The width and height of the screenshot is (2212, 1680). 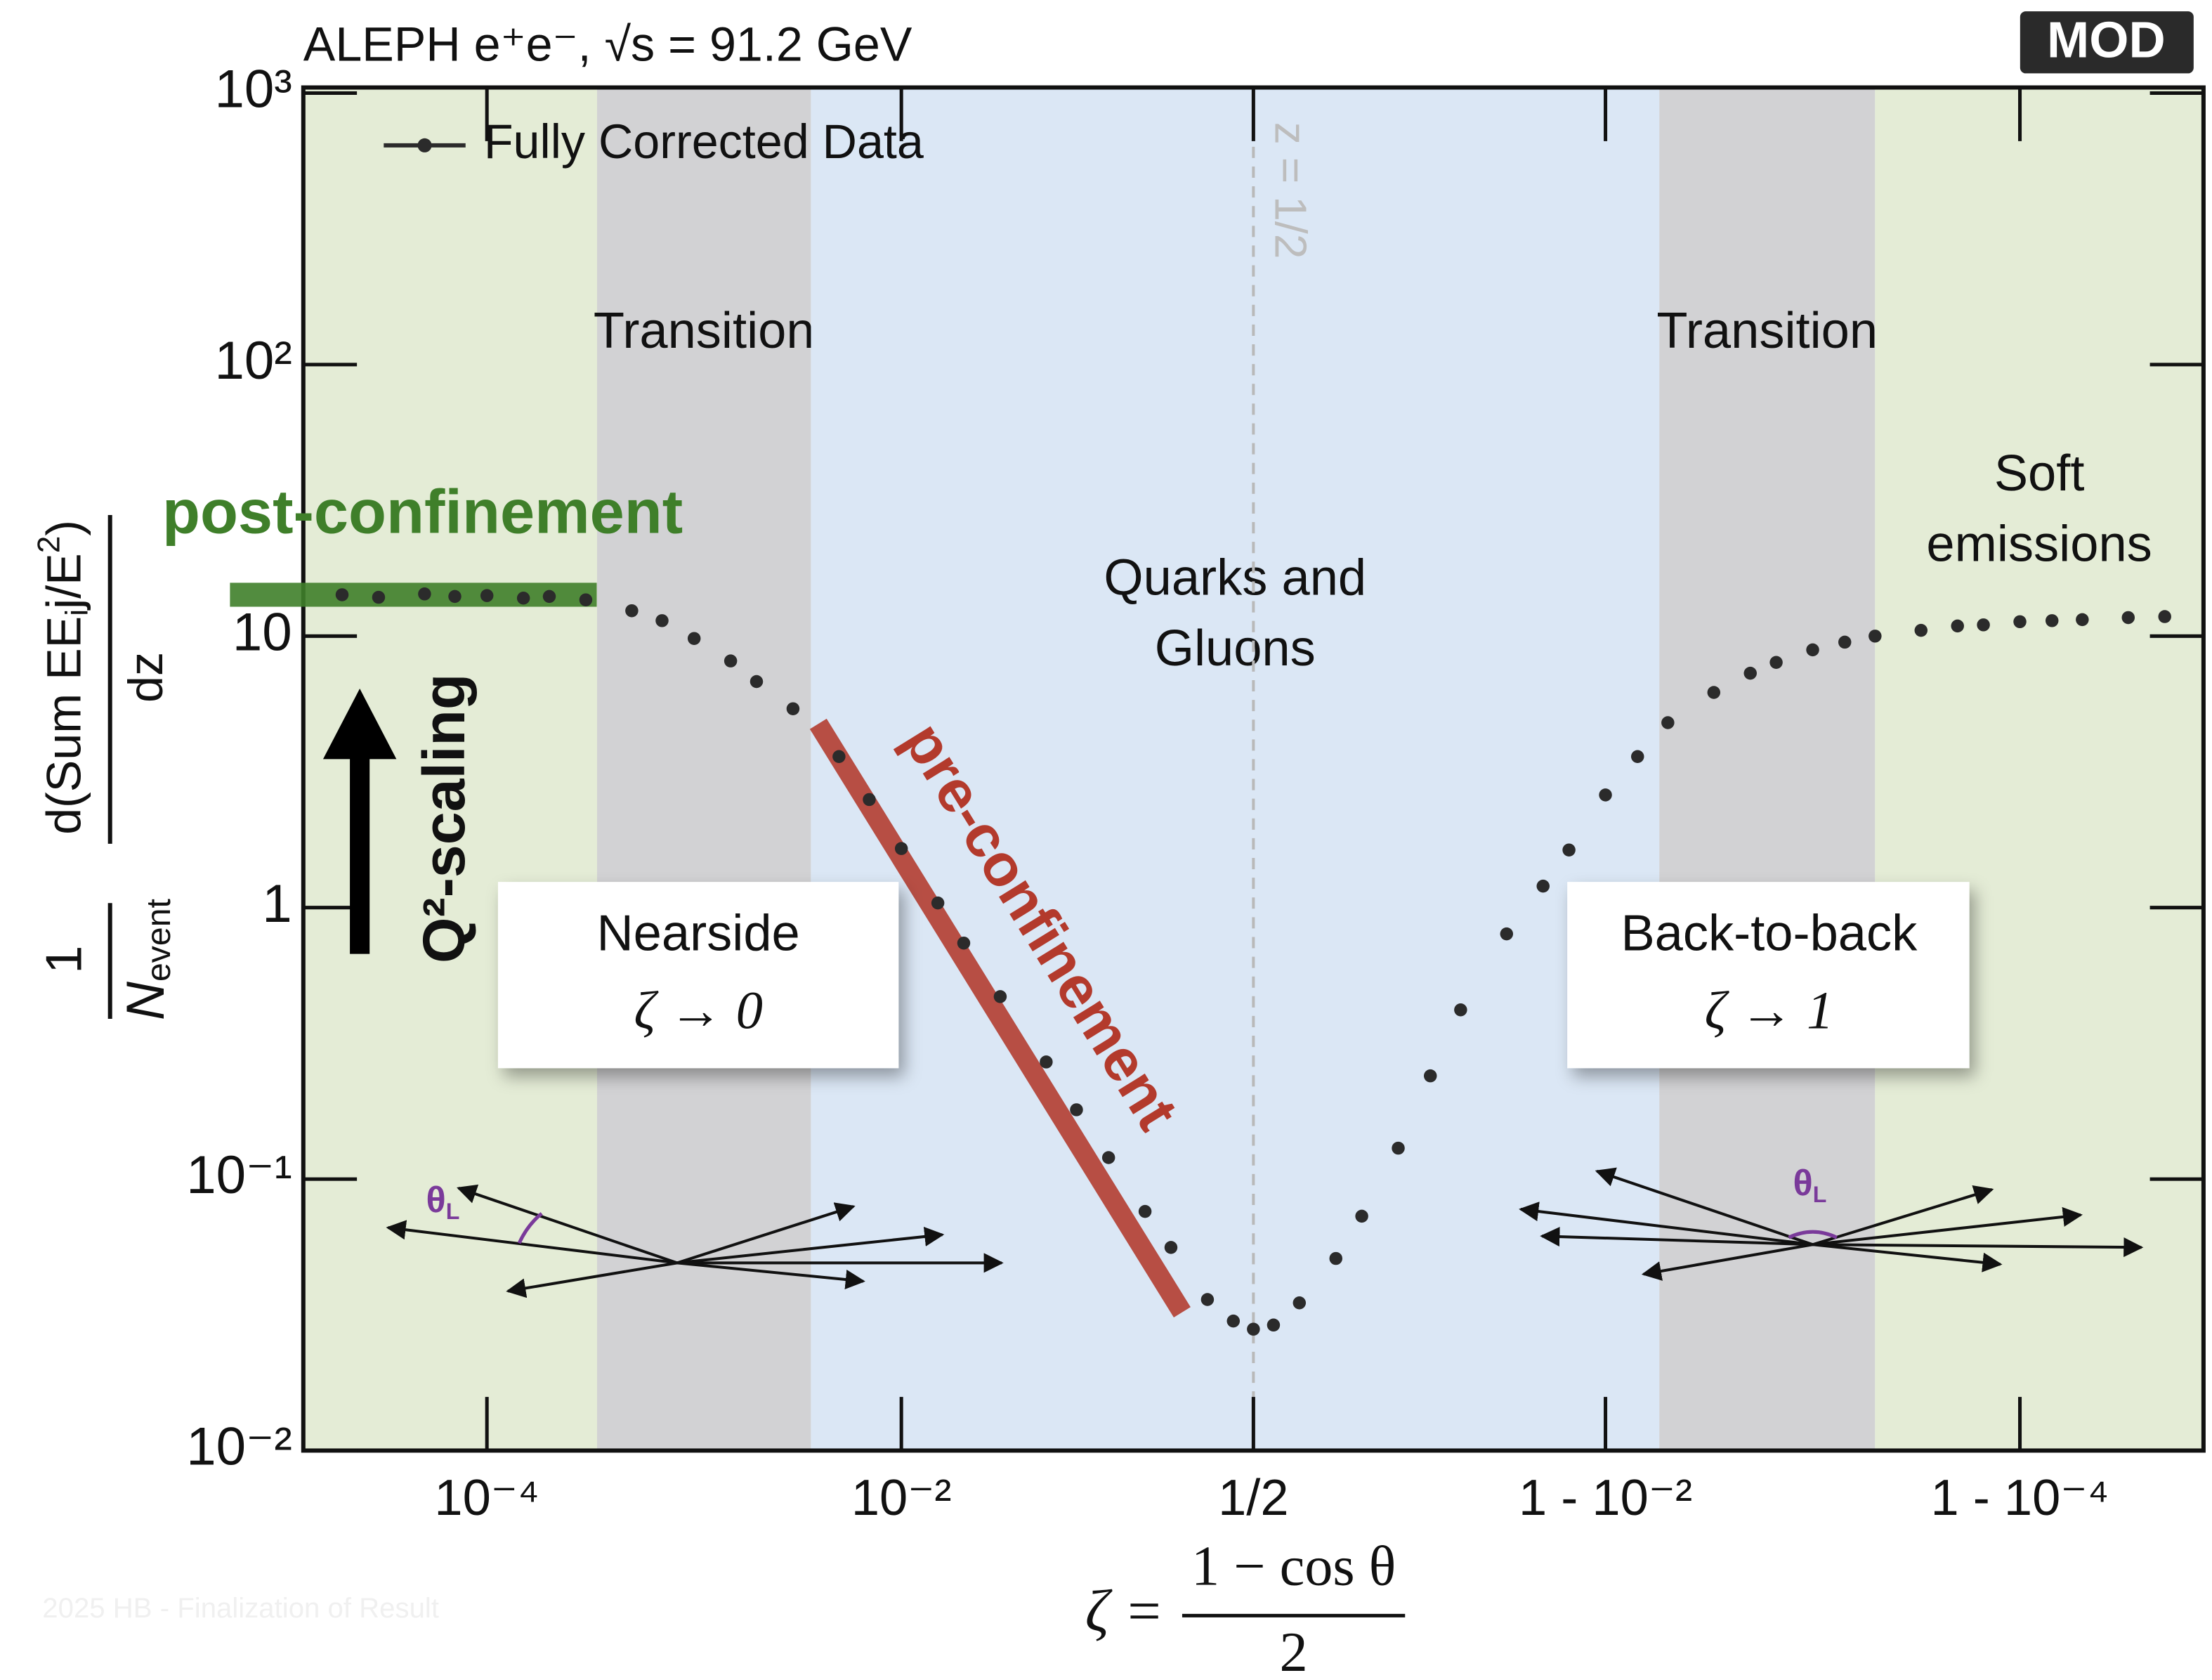 I want to click on x-tick-label: 1 - 10⁻⁴, so click(x=2020, y=1498).